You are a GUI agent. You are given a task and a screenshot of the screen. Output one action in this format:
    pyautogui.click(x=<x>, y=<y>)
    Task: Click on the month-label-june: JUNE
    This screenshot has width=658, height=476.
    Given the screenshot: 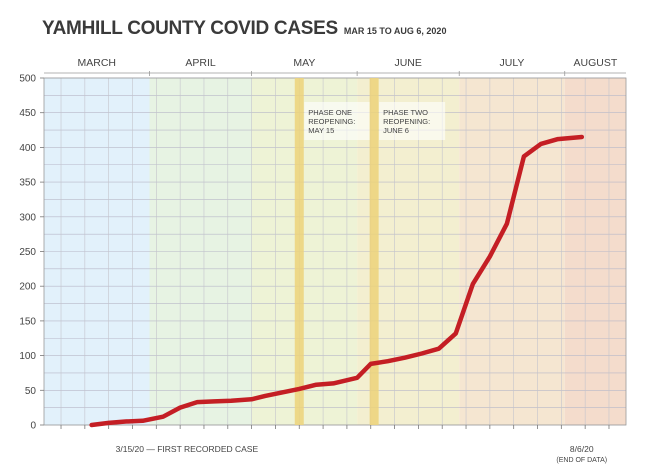 What is the action you would take?
    pyautogui.click(x=407, y=63)
    